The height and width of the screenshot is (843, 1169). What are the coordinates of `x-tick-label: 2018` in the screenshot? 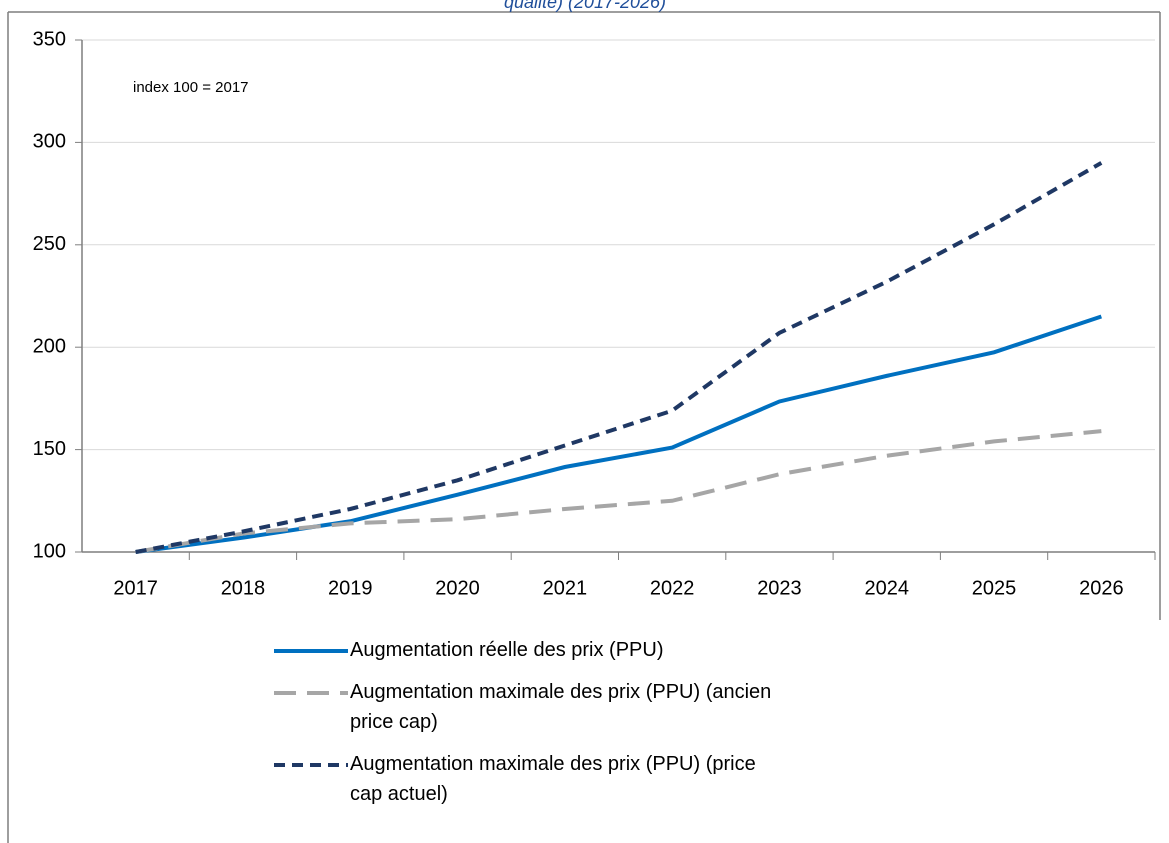 It's located at (243, 588).